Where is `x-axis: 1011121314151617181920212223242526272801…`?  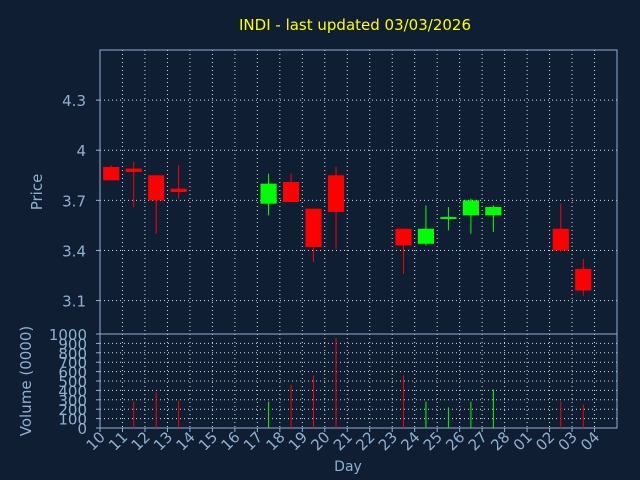 x-axis: 1011121314151617181920212223242526272801… is located at coordinates (343, 441).